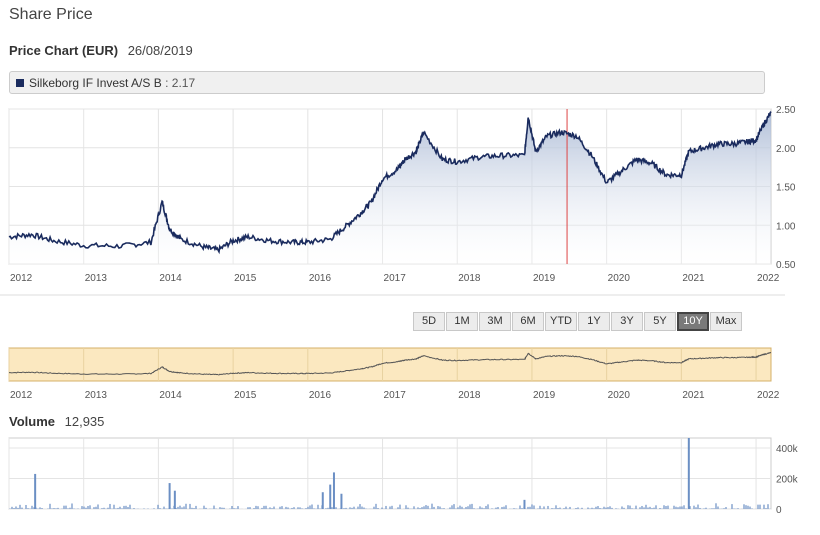 The width and height of the screenshot is (820, 535). I want to click on range-button-3y: 3Y, so click(627, 321).